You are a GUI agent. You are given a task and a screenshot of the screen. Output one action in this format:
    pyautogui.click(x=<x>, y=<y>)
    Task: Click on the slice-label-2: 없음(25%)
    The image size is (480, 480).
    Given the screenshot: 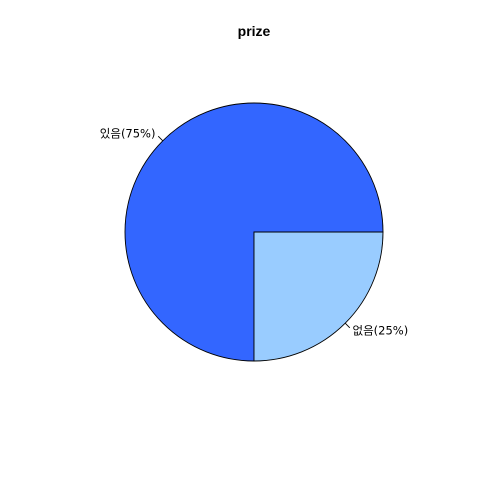 What is the action you would take?
    pyautogui.click(x=381, y=331)
    